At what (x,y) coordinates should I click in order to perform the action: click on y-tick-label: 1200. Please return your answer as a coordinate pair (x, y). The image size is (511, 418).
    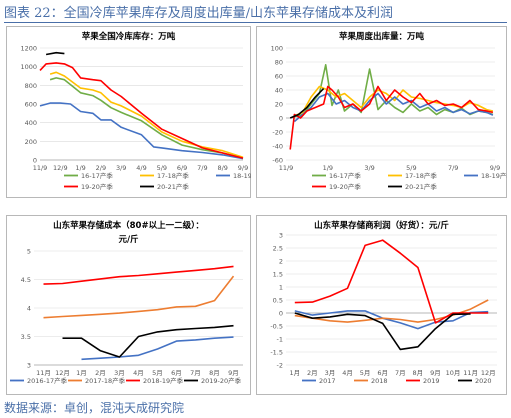
    Looking at the image, I should click on (28, 49).